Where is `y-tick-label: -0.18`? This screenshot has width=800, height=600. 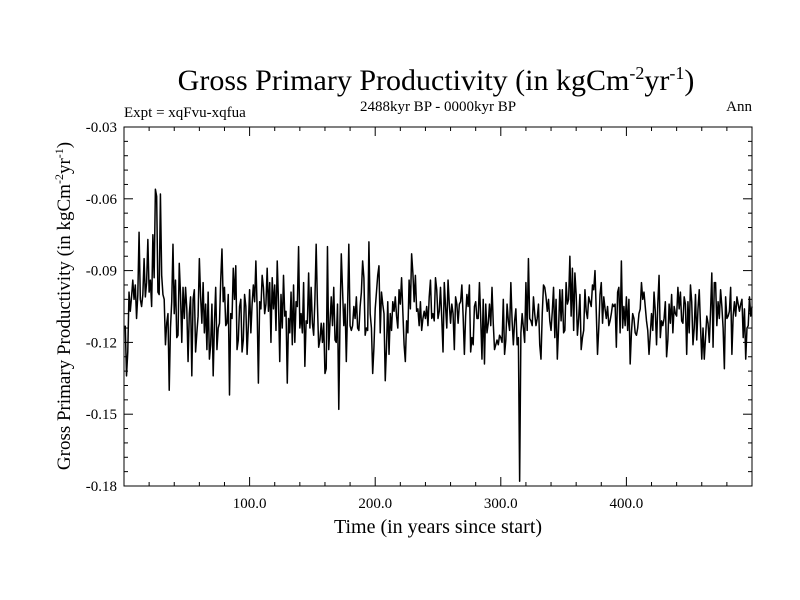 y-tick-label: -0.18 is located at coordinates (101, 487).